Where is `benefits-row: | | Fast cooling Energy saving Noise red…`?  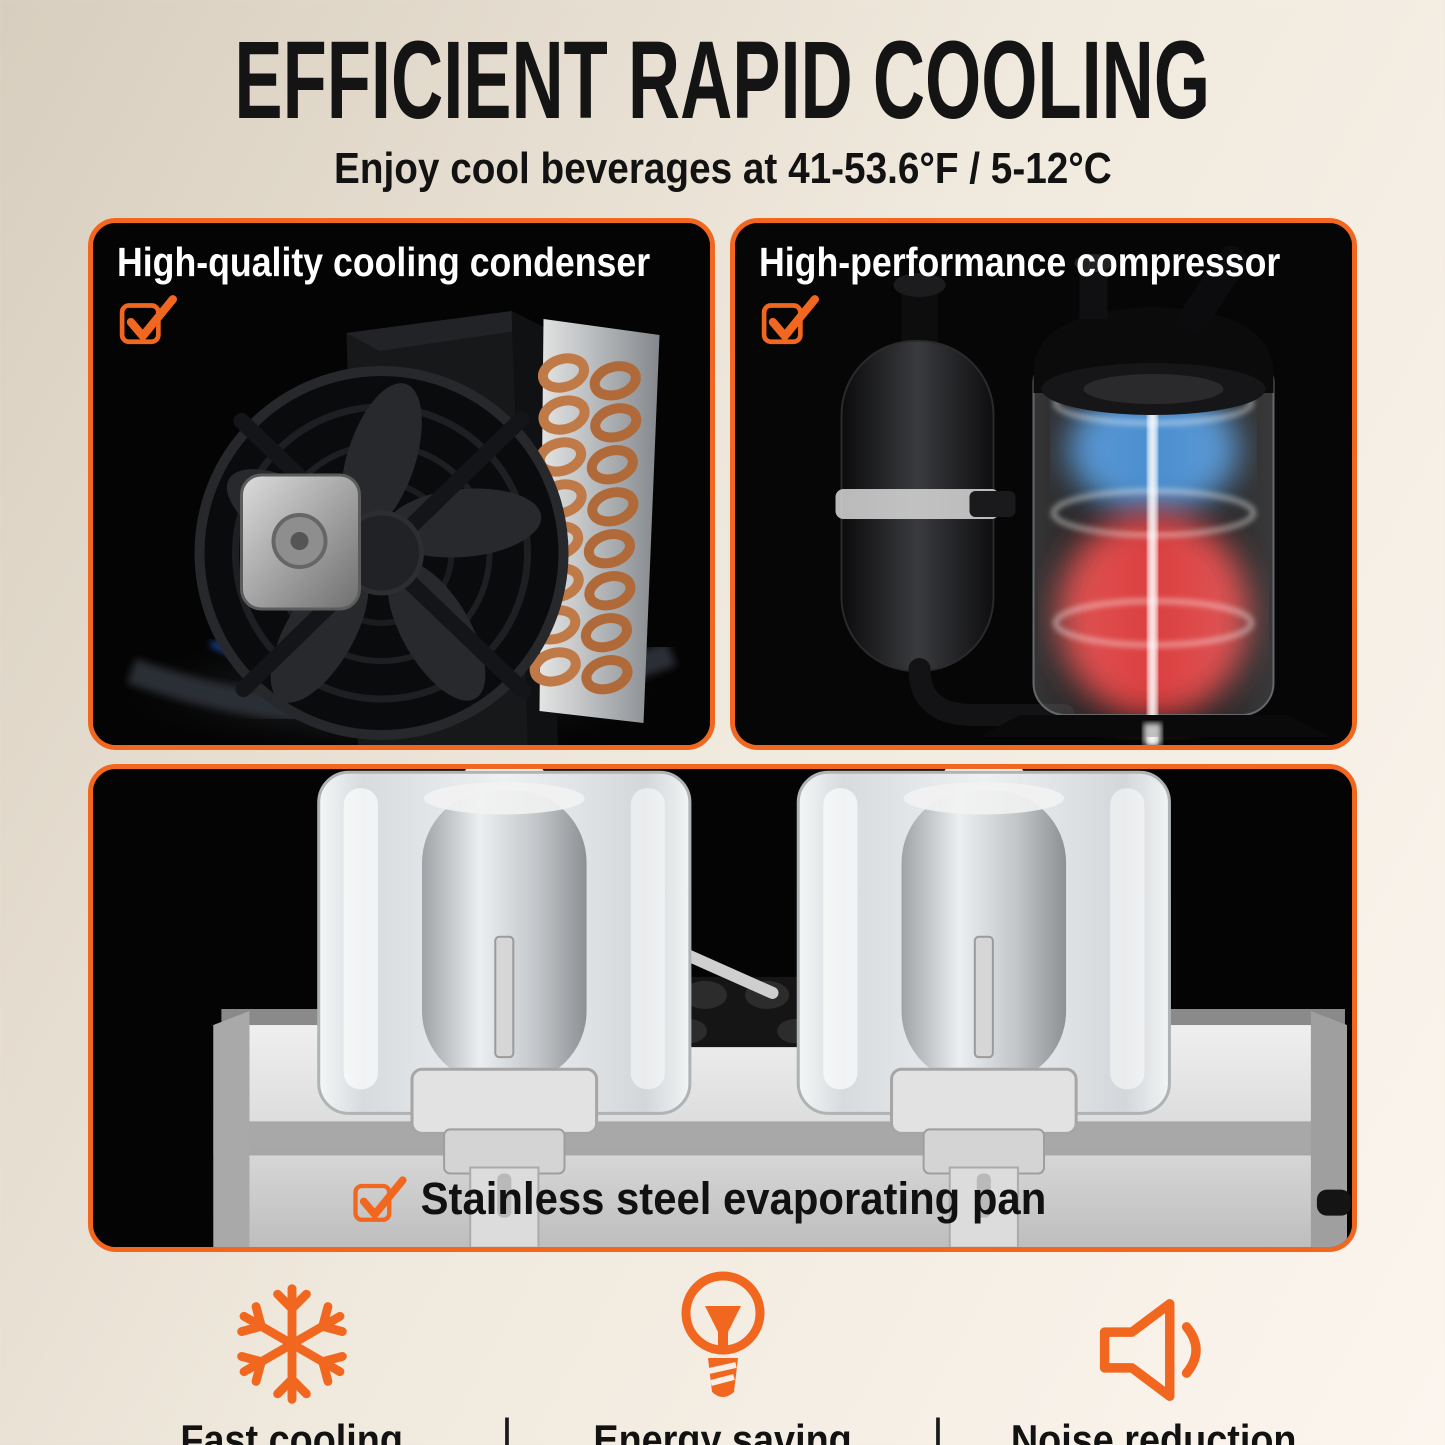 benefits-row: | | Fast cooling Energy saving Noise red… is located at coordinates (722, 1355).